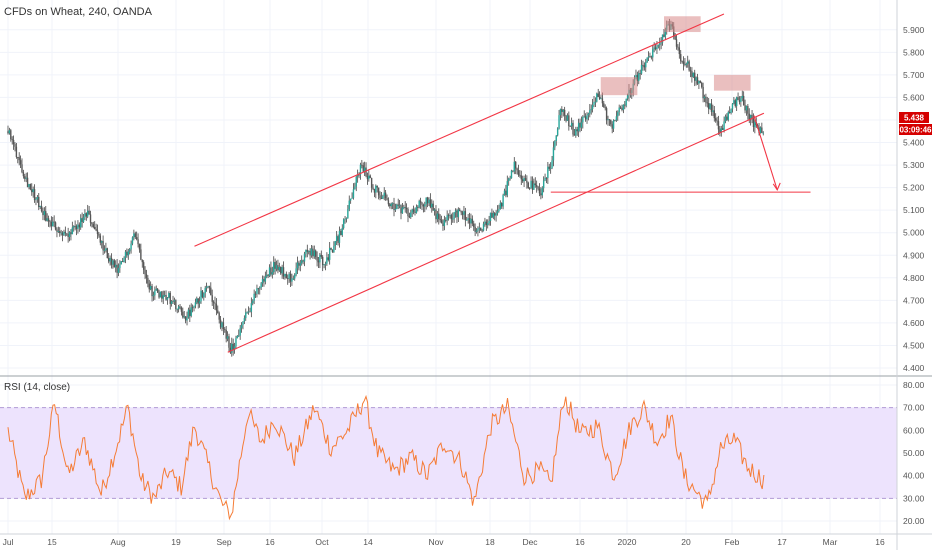 This screenshot has height=550, width=932. Describe the element at coordinates (914, 278) in the screenshot. I see `price-tick-label: 4.800` at that location.